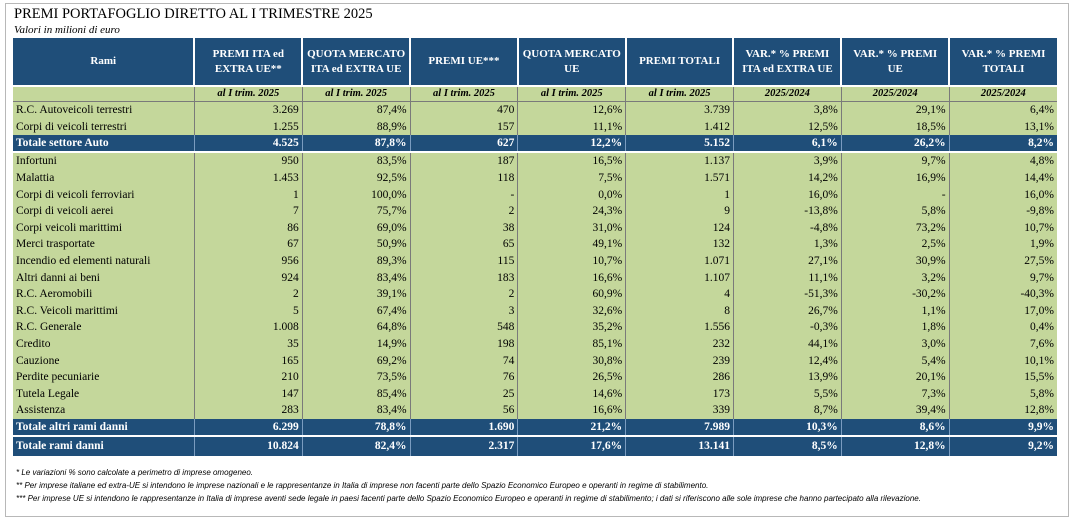  Describe the element at coordinates (248, 426) in the screenshot. I see `cell-value: 6.299` at that location.